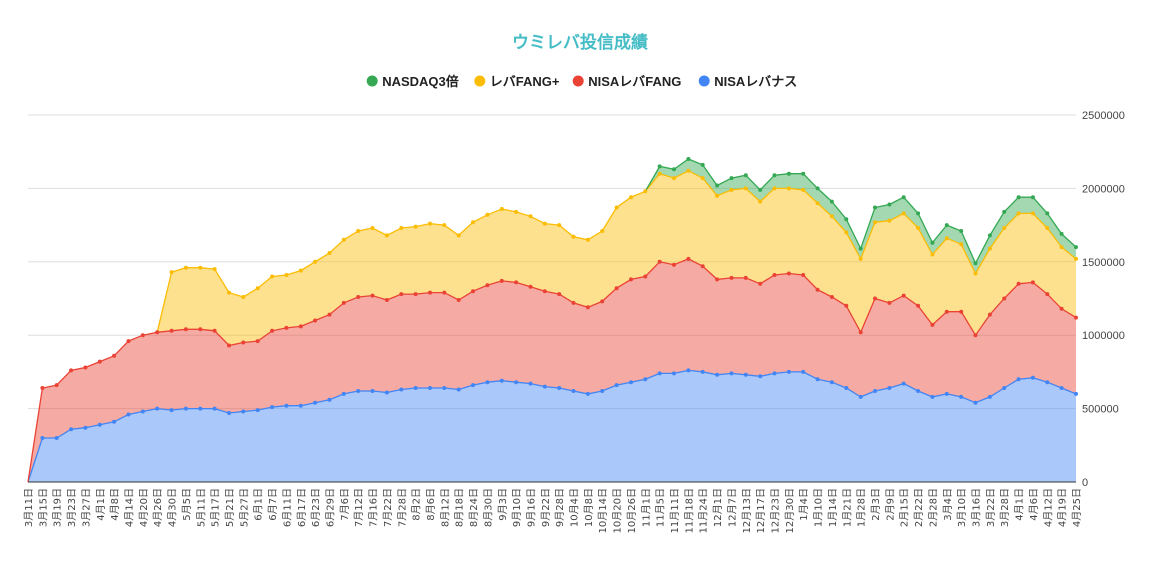 This screenshot has width=1160, height=569. I want to click on legend-label: NISAレバナス, so click(755, 81).